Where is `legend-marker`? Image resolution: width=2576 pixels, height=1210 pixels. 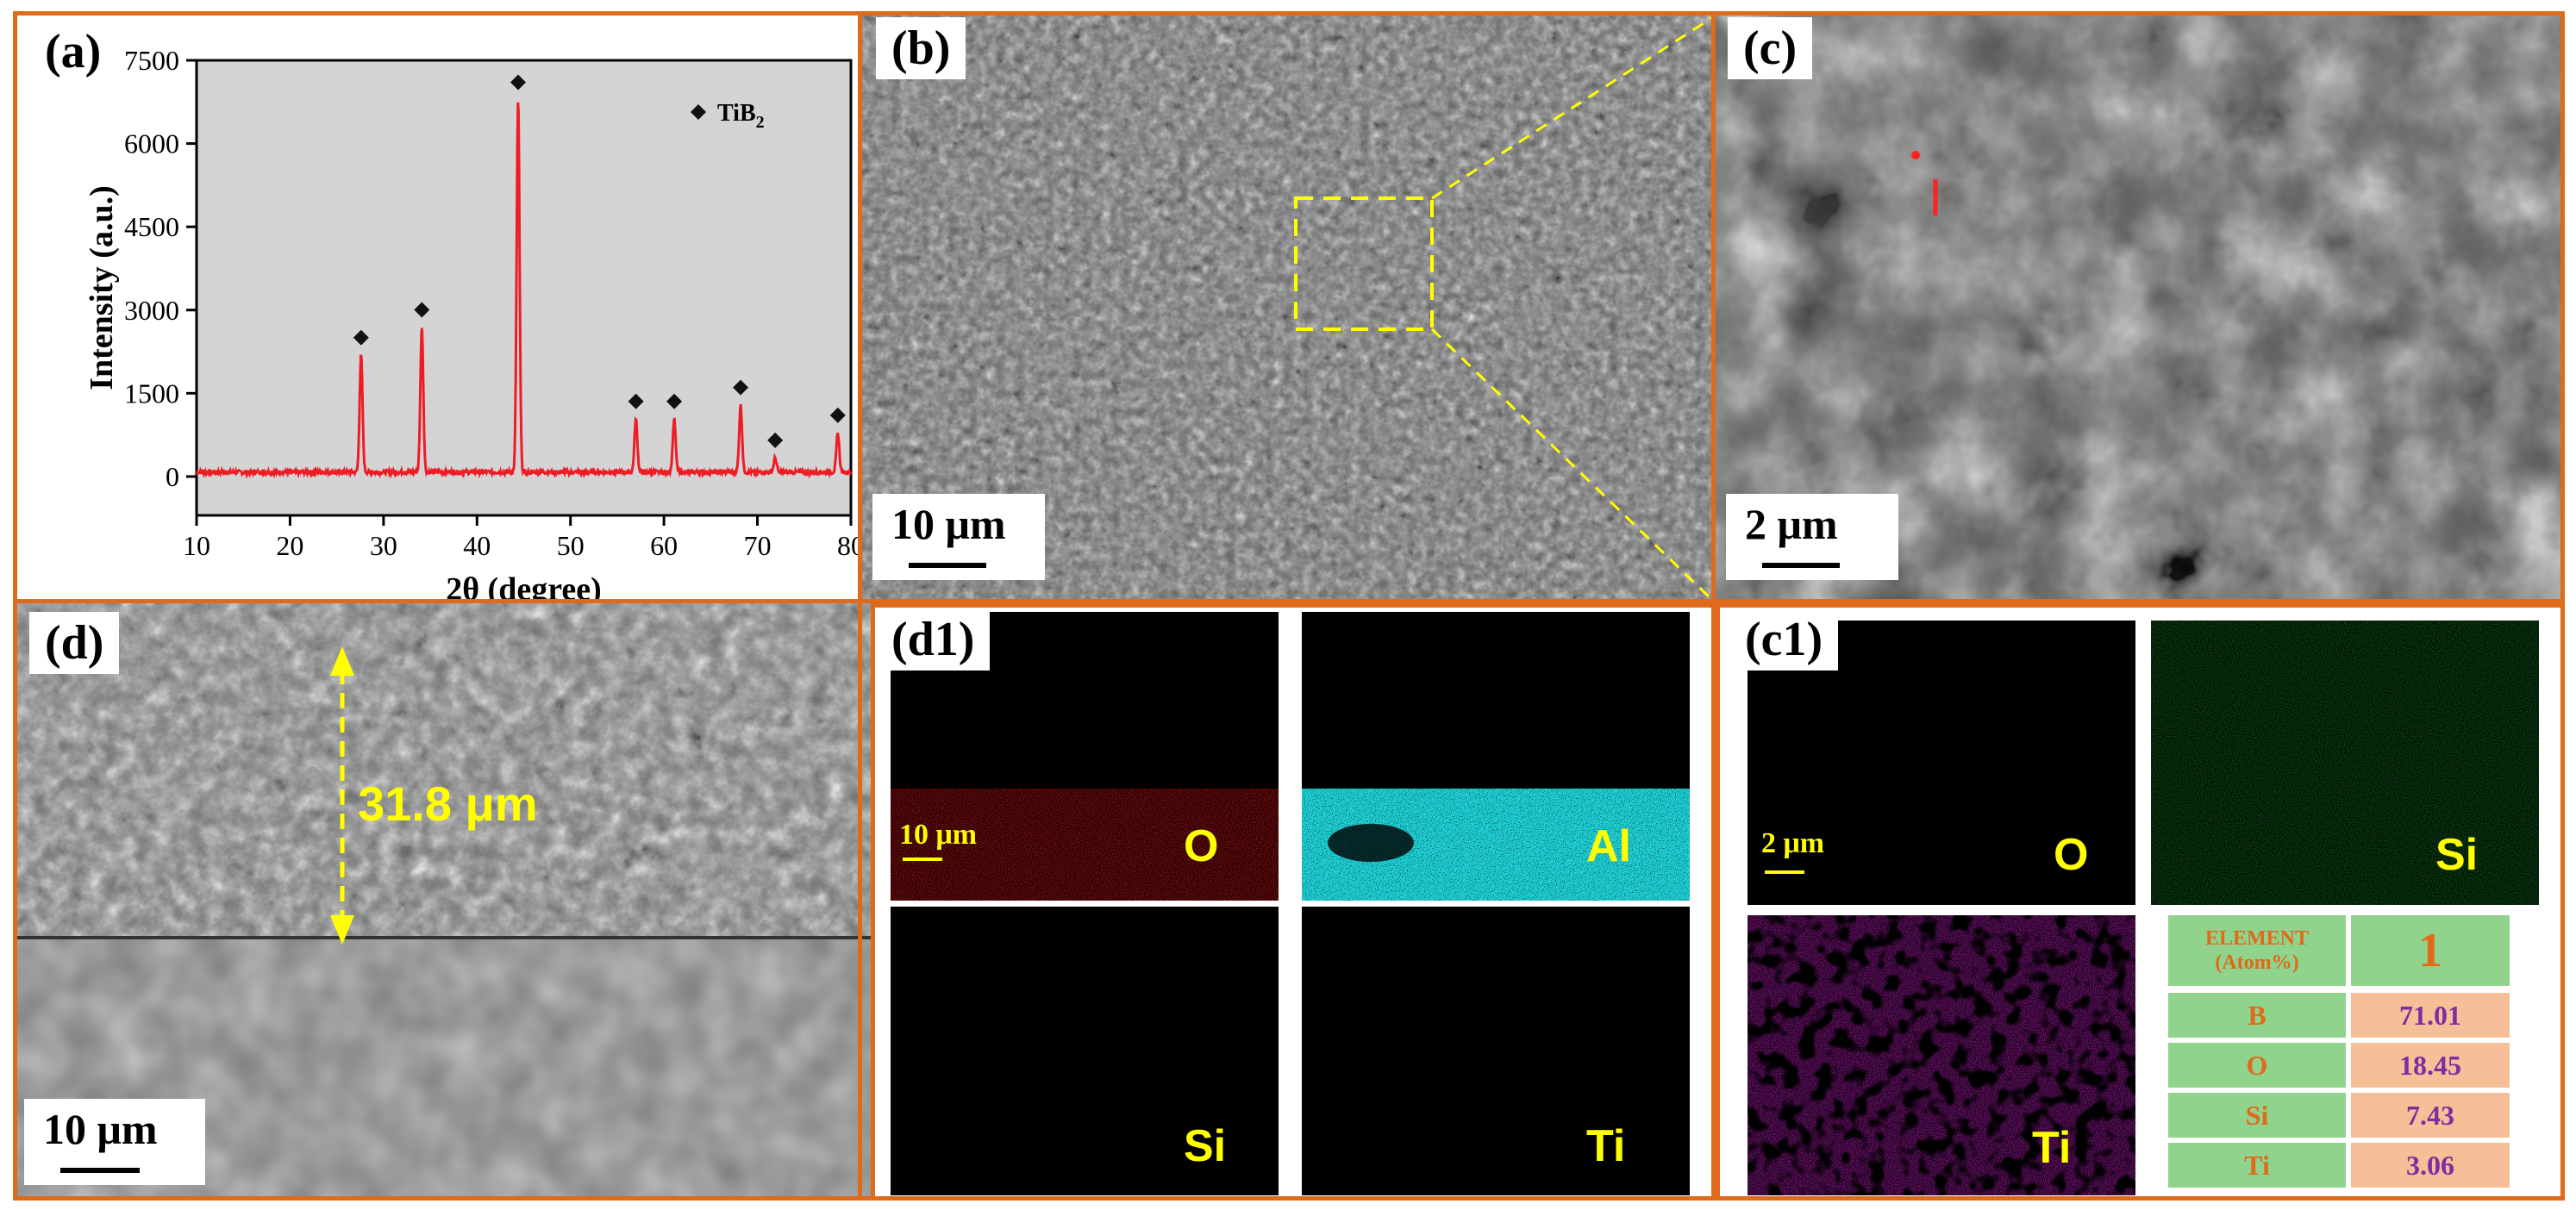
legend-marker is located at coordinates (698, 112).